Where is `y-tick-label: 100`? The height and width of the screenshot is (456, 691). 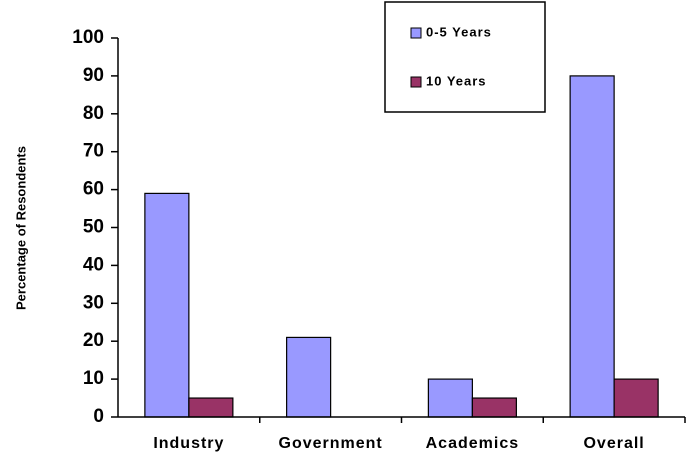
y-tick-label: 100 is located at coordinates (88, 37).